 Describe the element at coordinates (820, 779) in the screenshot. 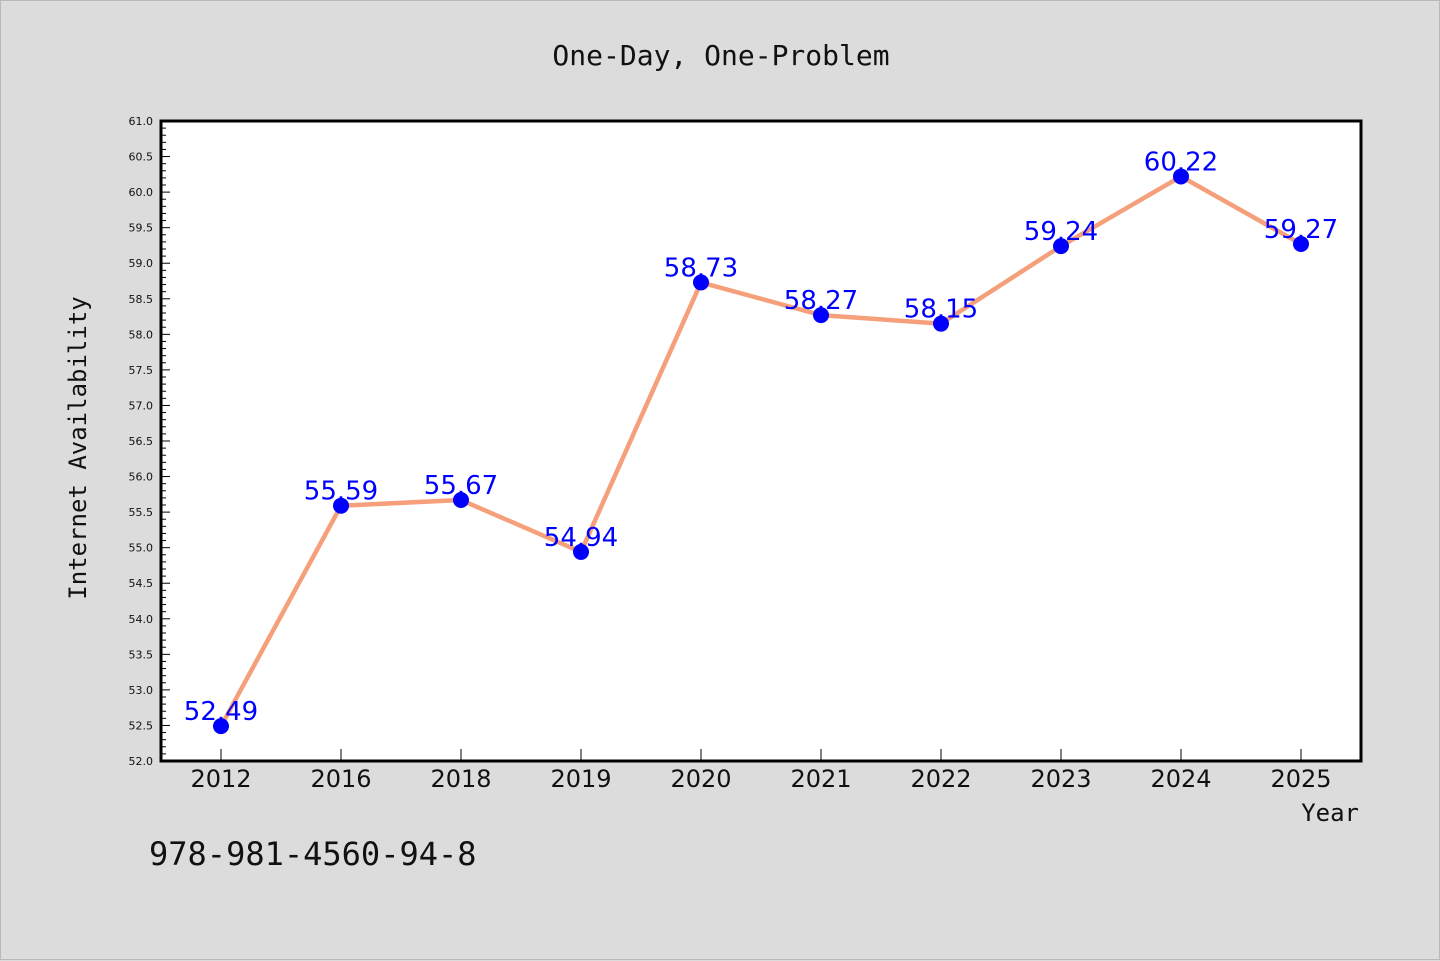

I see `x-tick-label: 2021` at that location.